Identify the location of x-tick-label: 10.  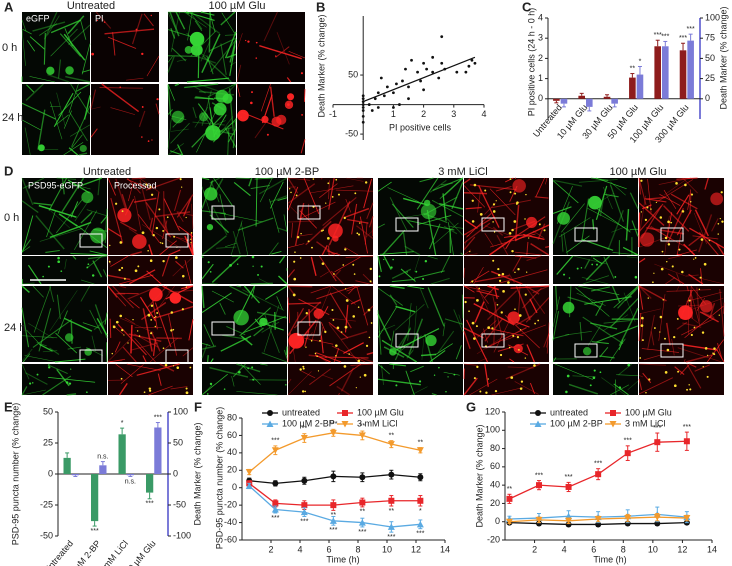
(653, 549).